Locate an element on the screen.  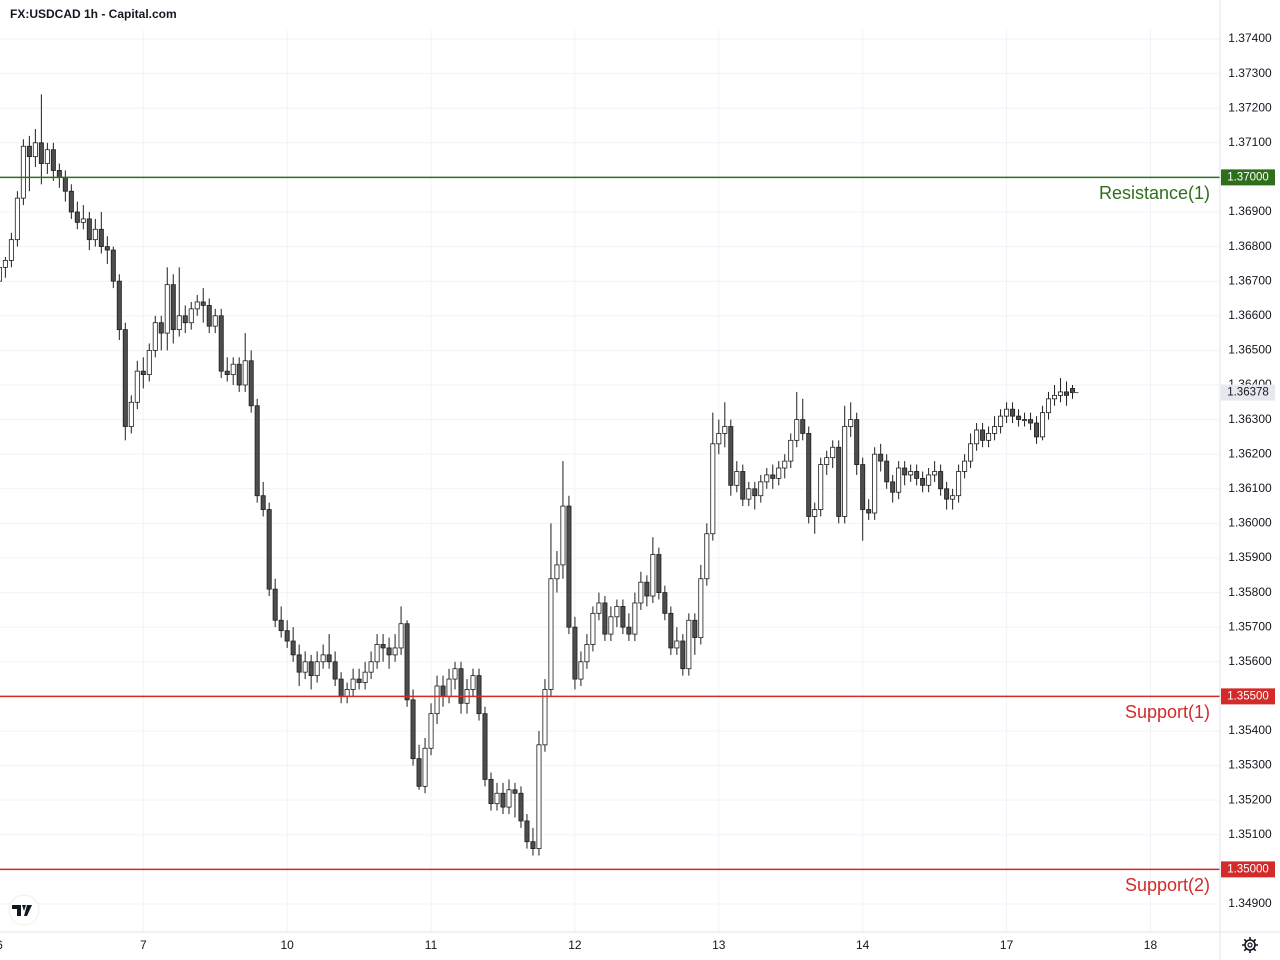
settings-gear is located at coordinates (1250, 945).